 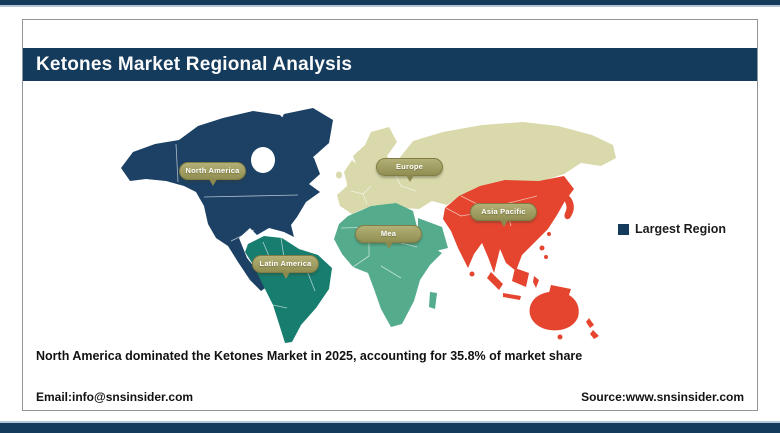 What do you see at coordinates (521, 258) in the screenshot?
I see `region-asia-pacific` at bounding box center [521, 258].